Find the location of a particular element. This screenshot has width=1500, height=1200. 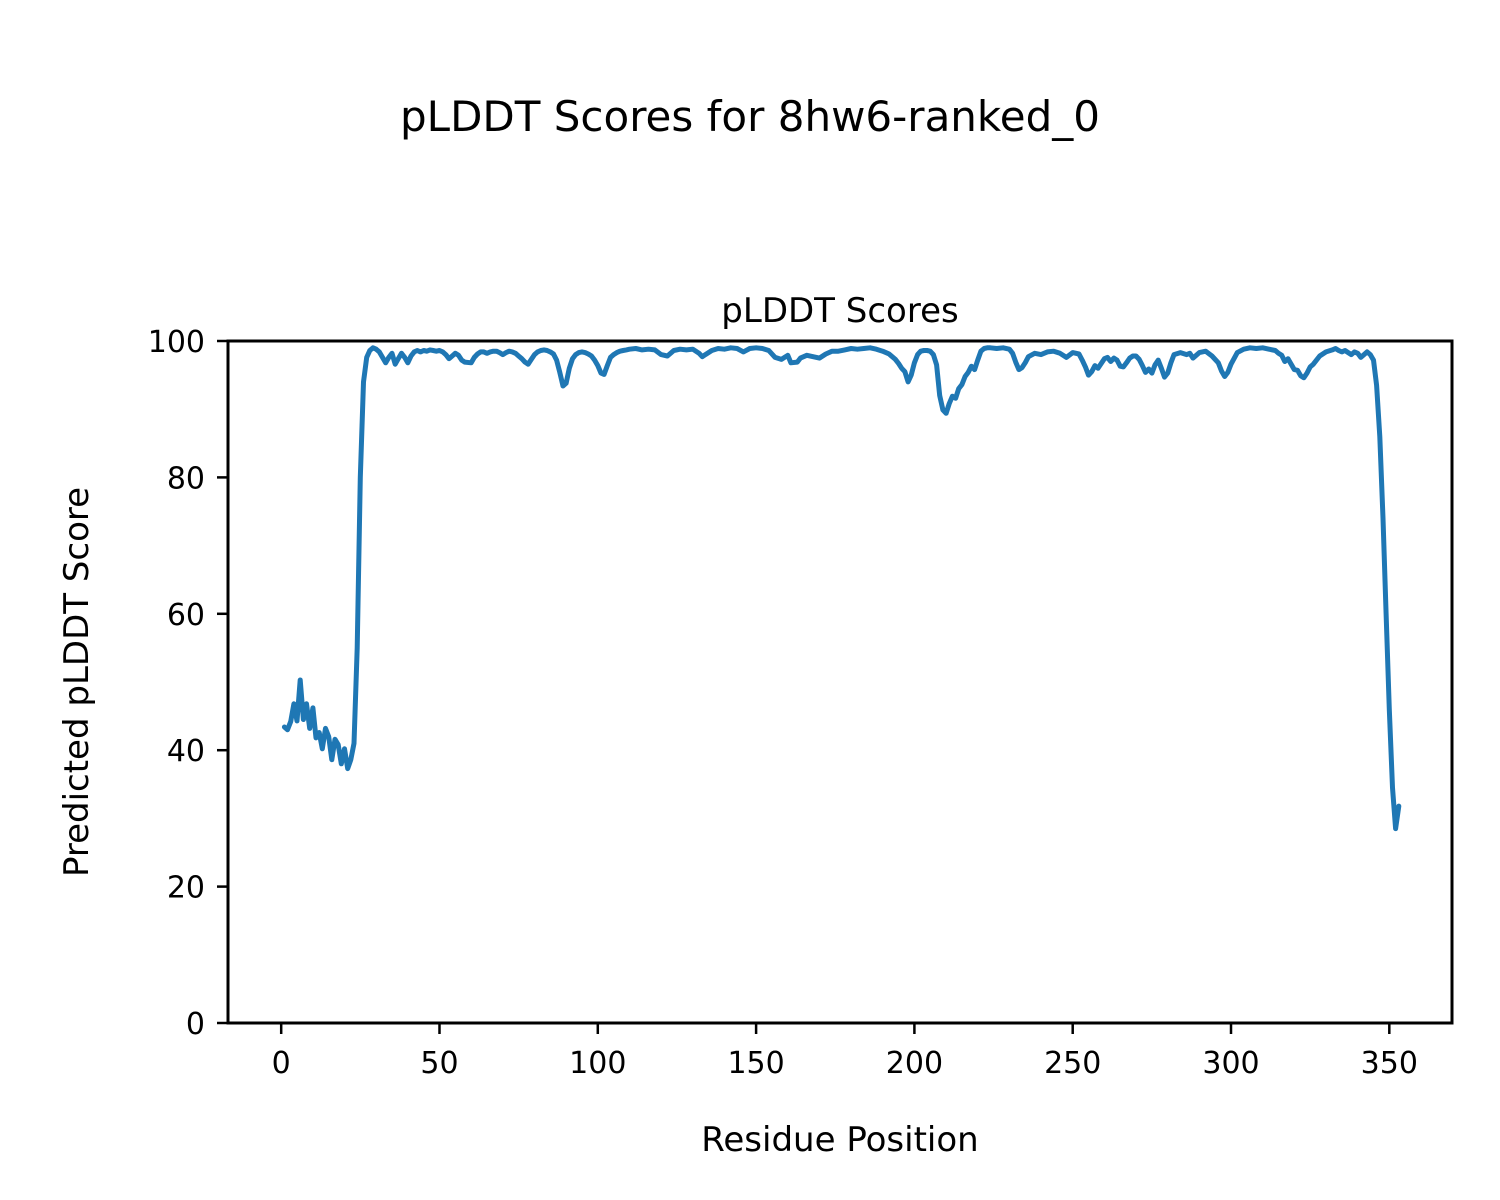

y-tick-label: 0 is located at coordinates (195, 1024).